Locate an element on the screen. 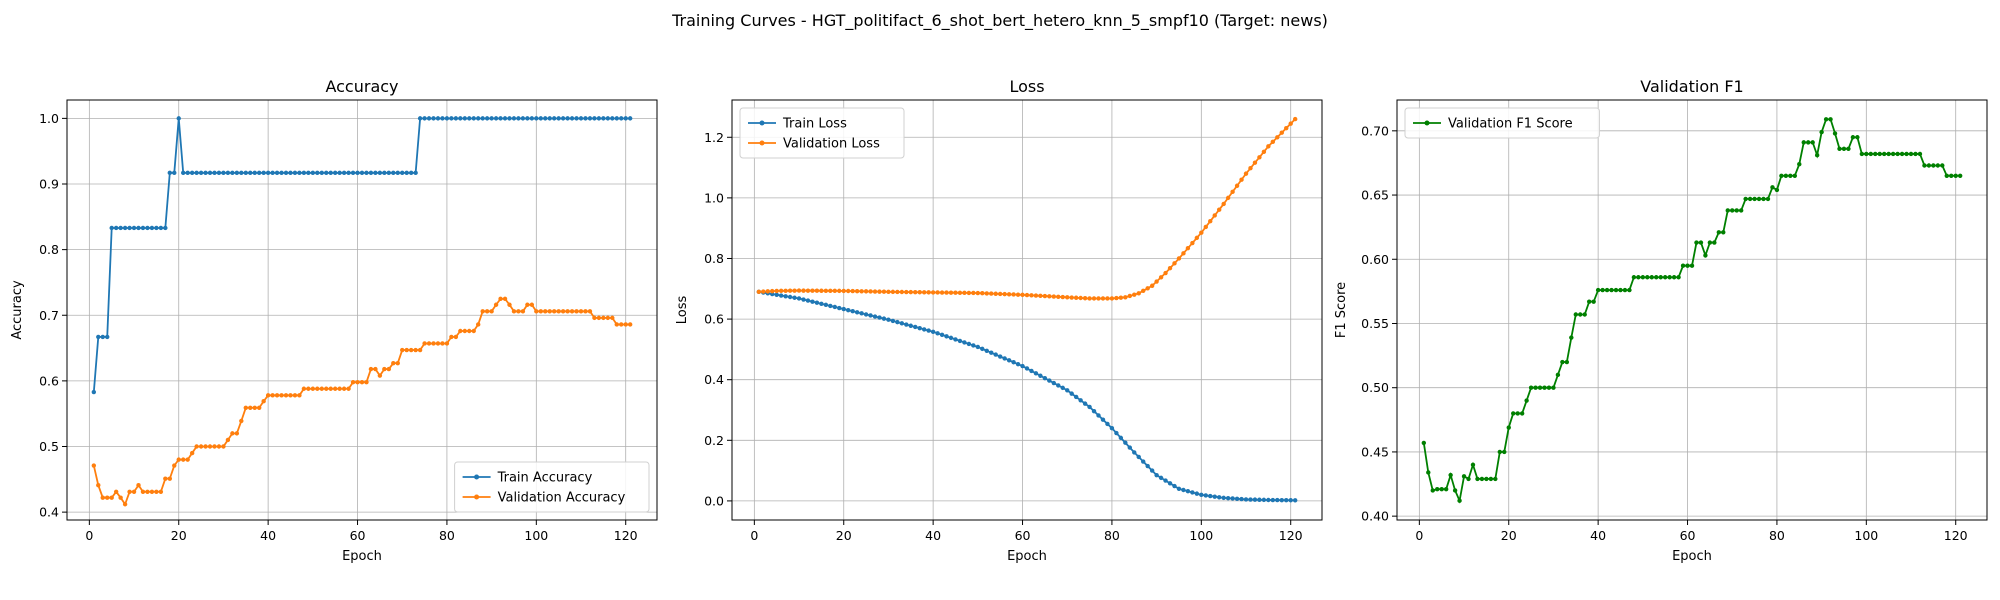 Image resolution: width=2000 pixels, height=600 pixels. y-tick-label: 1.0 is located at coordinates (714, 197).